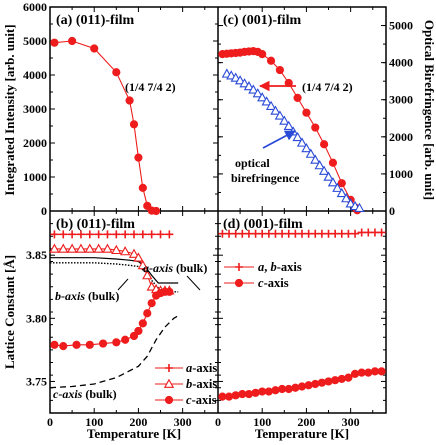 The image size is (436, 445). What do you see at coordinates (302, 433) in the screenshot?
I see `x-axis-title-right: Temperature [K]` at bounding box center [302, 433].